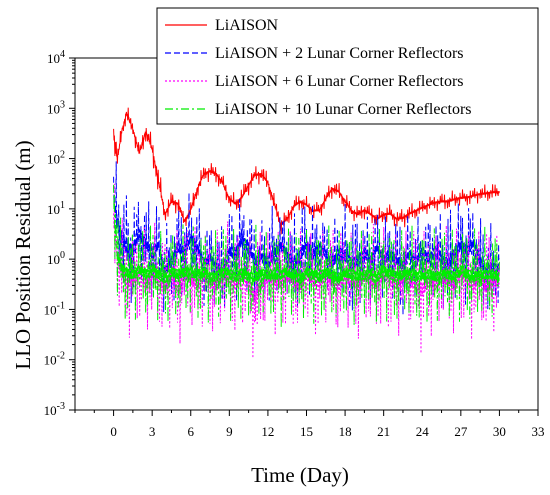  What do you see at coordinates (300, 475) in the screenshot?
I see `x-axis-title: Time (Day)` at bounding box center [300, 475].